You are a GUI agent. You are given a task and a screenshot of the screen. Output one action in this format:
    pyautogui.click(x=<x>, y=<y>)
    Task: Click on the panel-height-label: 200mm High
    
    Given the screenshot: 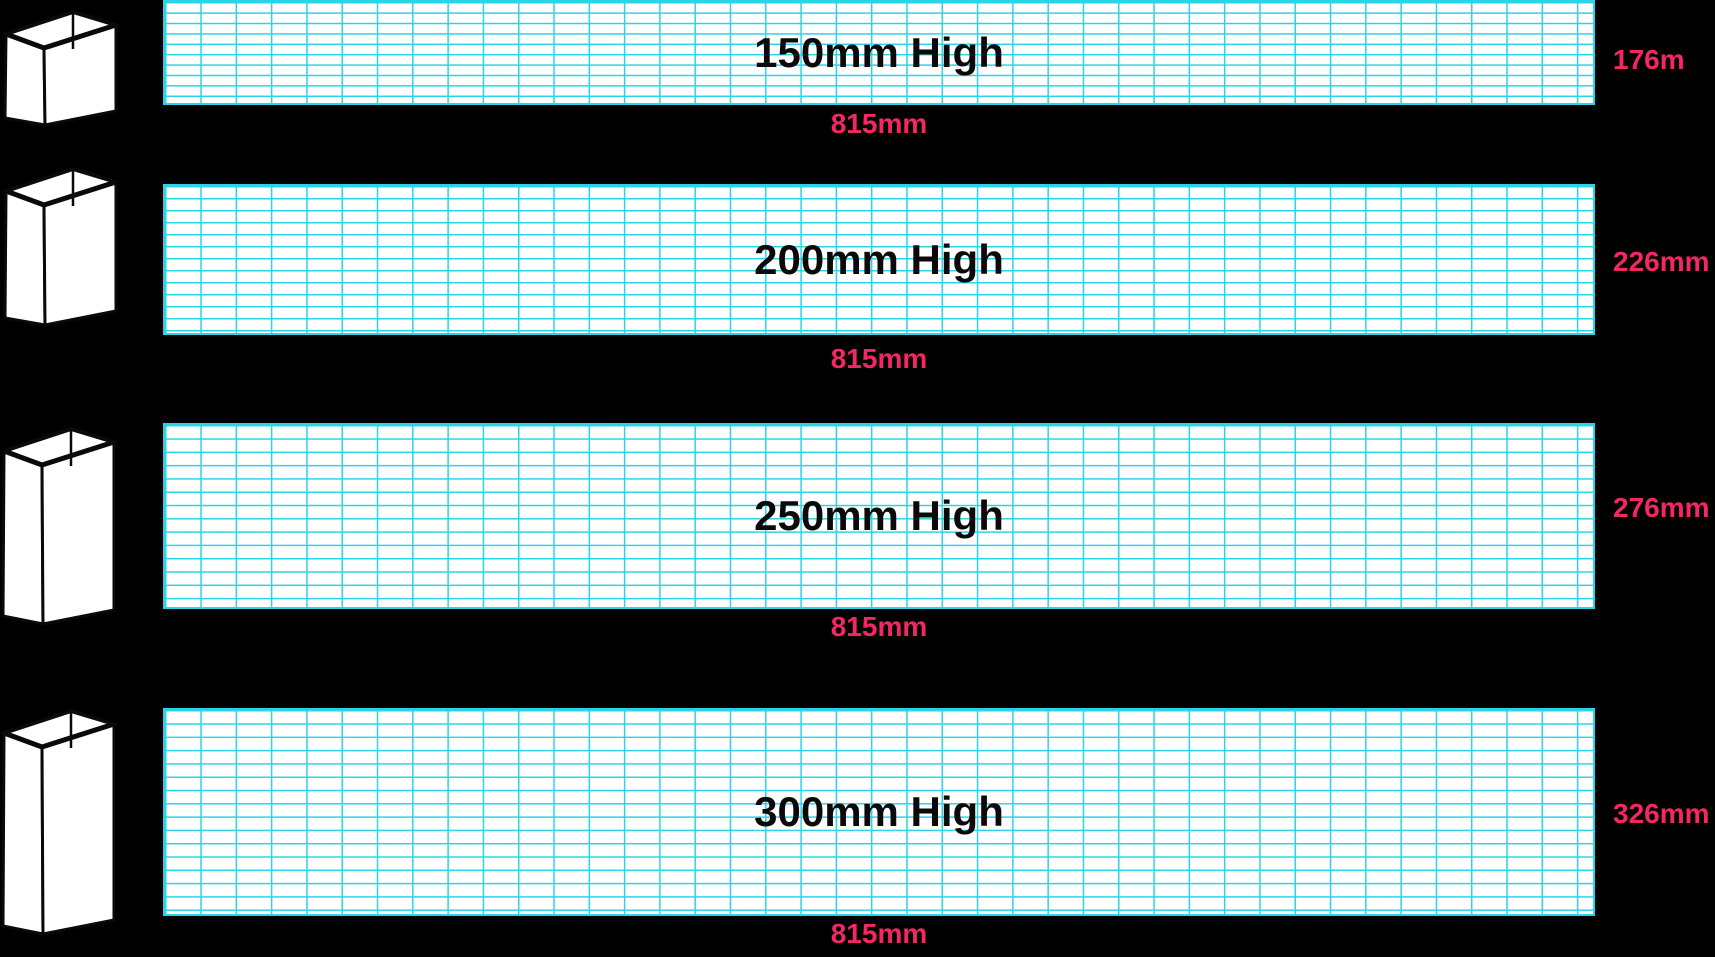 What is the action you would take?
    pyautogui.click(x=879, y=259)
    